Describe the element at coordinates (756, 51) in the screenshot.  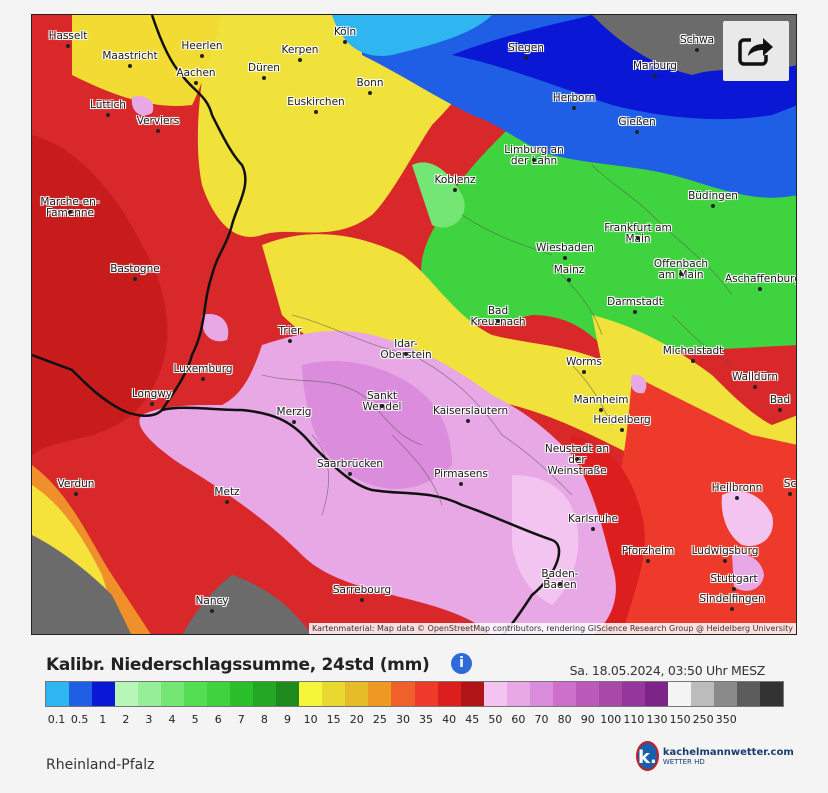
I see `share-button` at that location.